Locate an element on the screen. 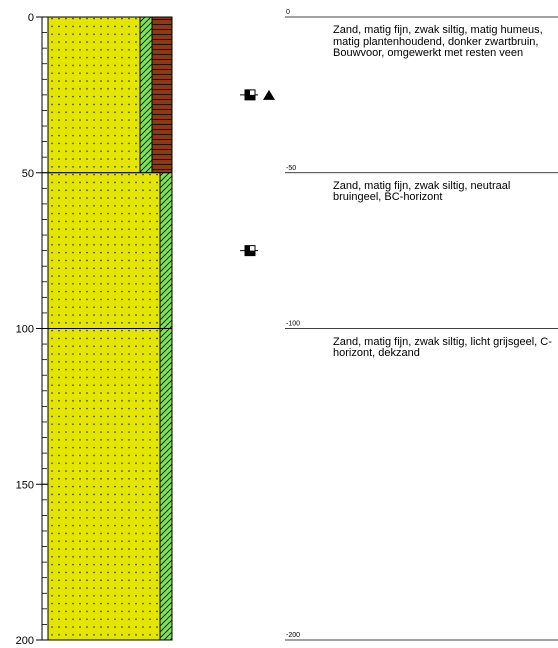 The width and height of the screenshot is (558, 648). tick-label: 0 is located at coordinates (31, 18).